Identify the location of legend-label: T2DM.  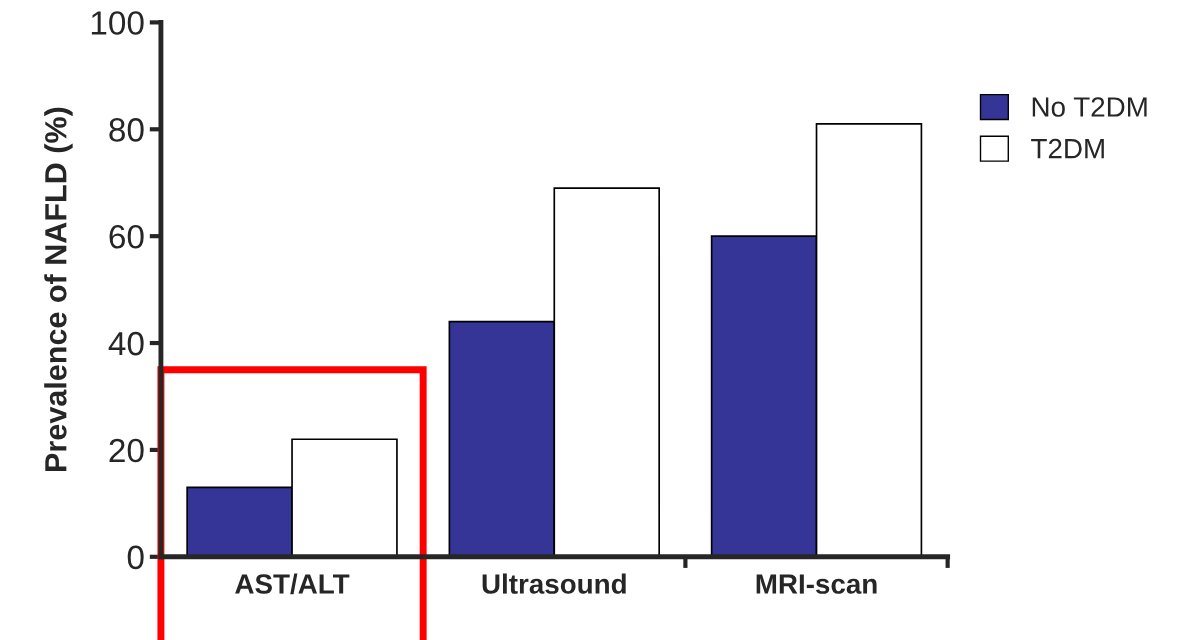
(1067, 148).